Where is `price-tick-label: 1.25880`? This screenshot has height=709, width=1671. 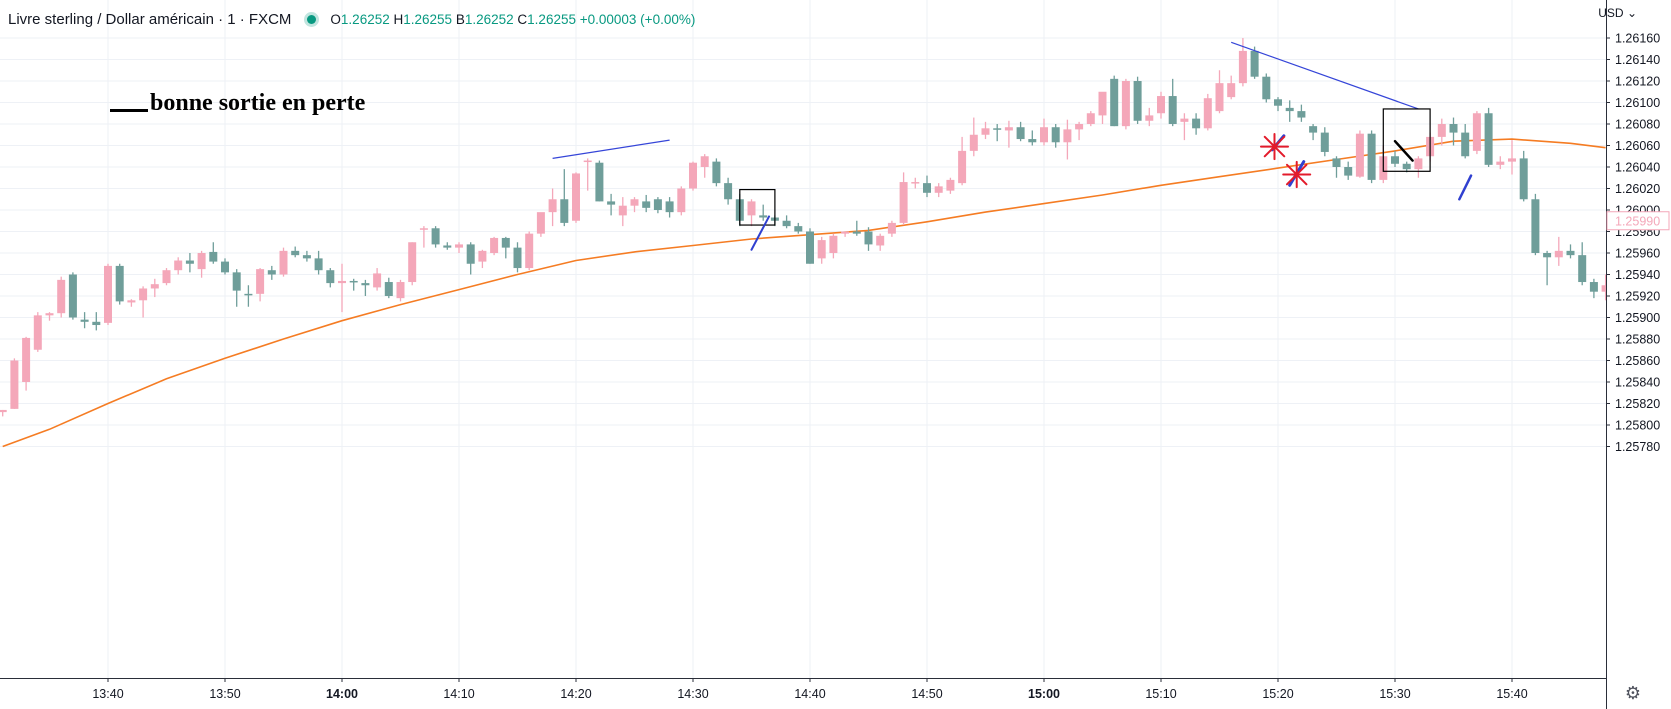
price-tick-label: 1.25880 is located at coordinates (1637, 340).